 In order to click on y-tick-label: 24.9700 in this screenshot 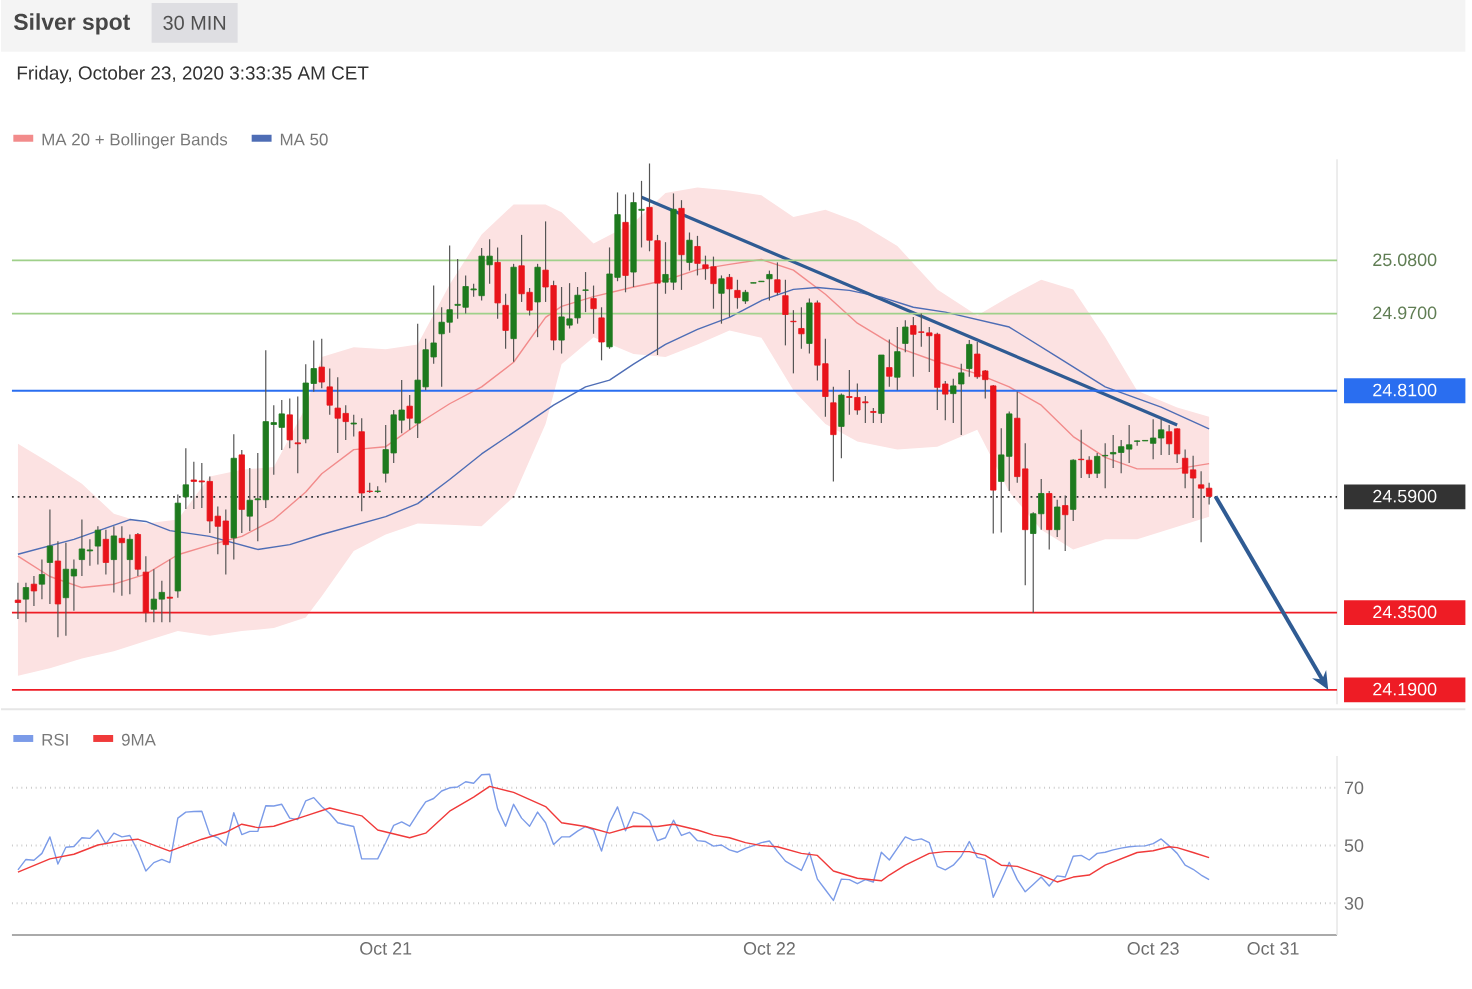, I will do `click(1405, 313)`.